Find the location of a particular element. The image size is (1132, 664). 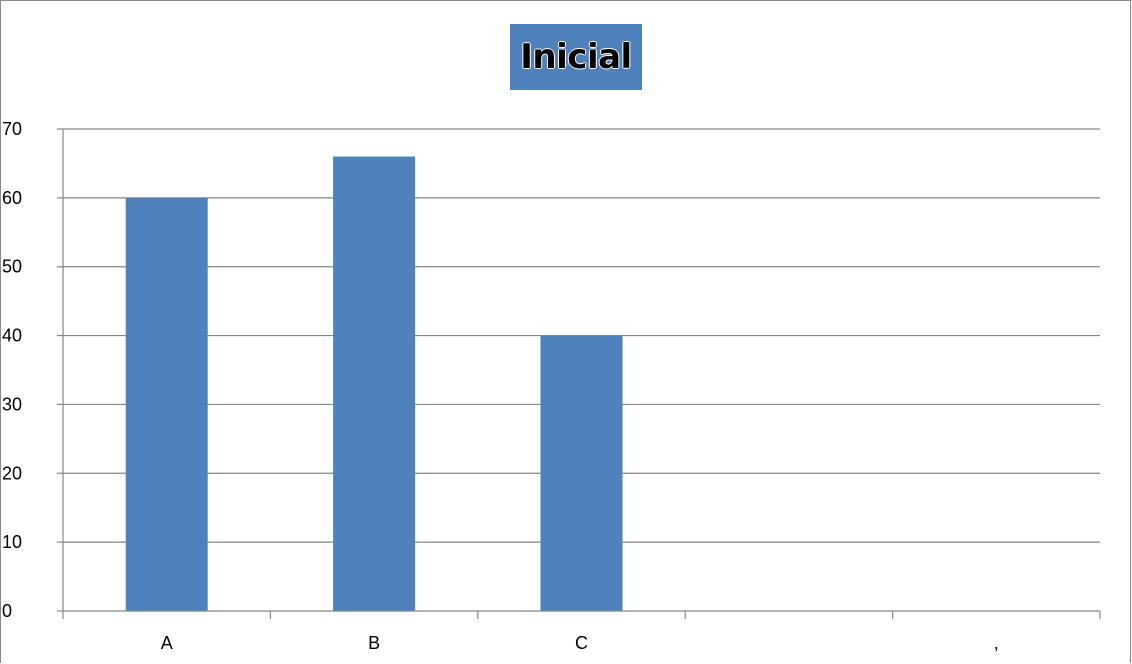

y-tick-label-50: 50 is located at coordinates (12, 267).